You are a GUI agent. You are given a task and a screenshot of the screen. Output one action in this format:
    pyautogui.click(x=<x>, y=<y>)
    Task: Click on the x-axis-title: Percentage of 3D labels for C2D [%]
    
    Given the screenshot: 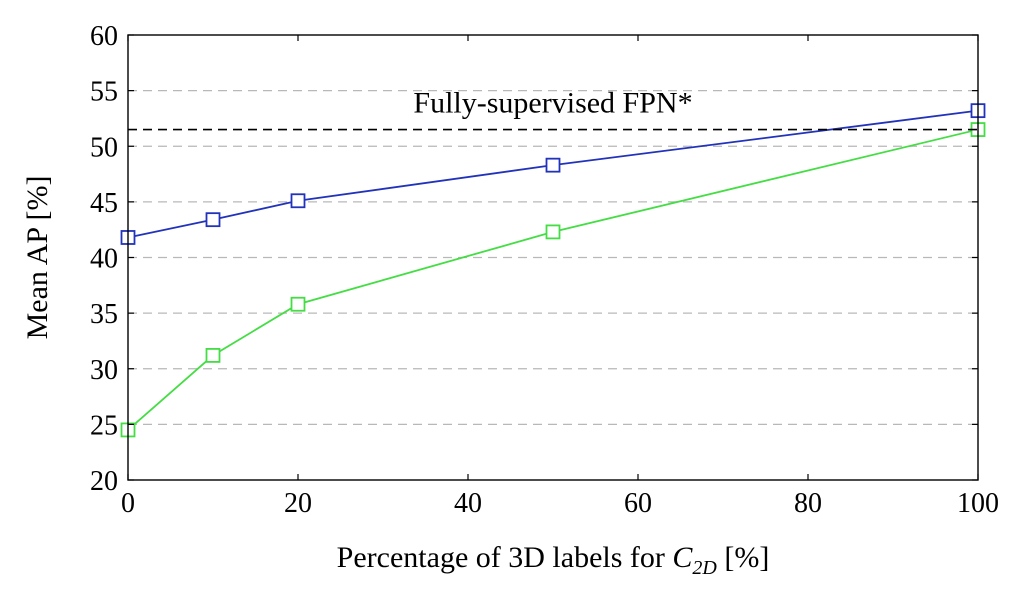 What is the action you would take?
    pyautogui.click(x=553, y=560)
    